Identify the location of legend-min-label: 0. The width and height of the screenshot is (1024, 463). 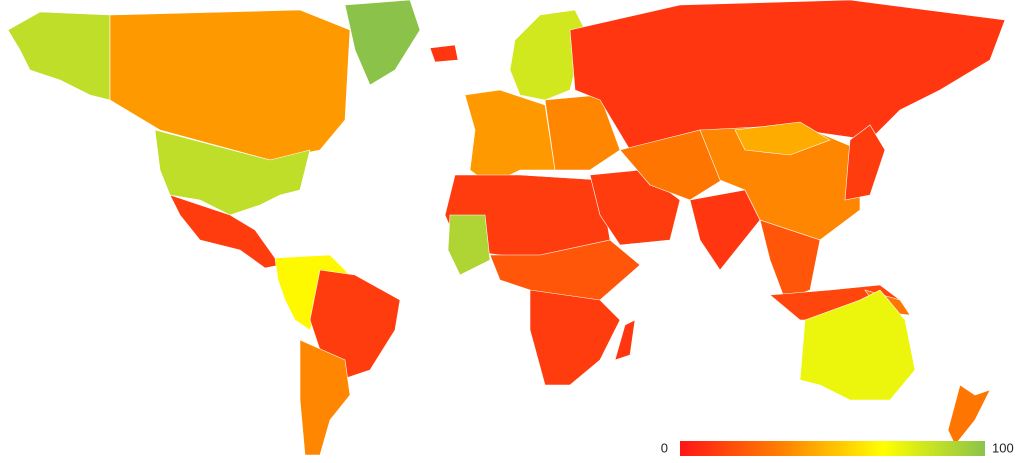
(664, 447).